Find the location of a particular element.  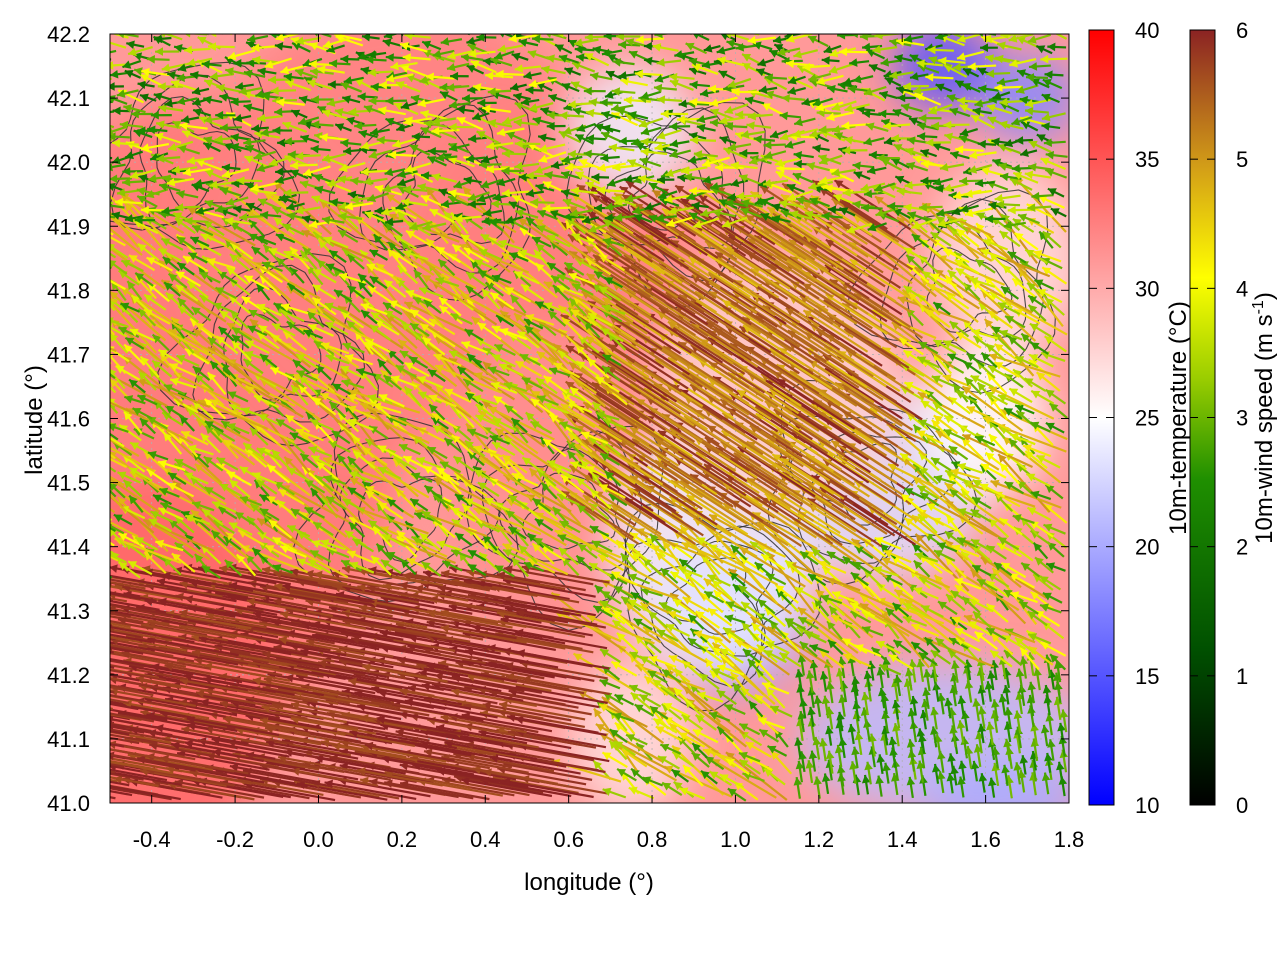

y-tick-label: 41.6 is located at coordinates (68, 419).